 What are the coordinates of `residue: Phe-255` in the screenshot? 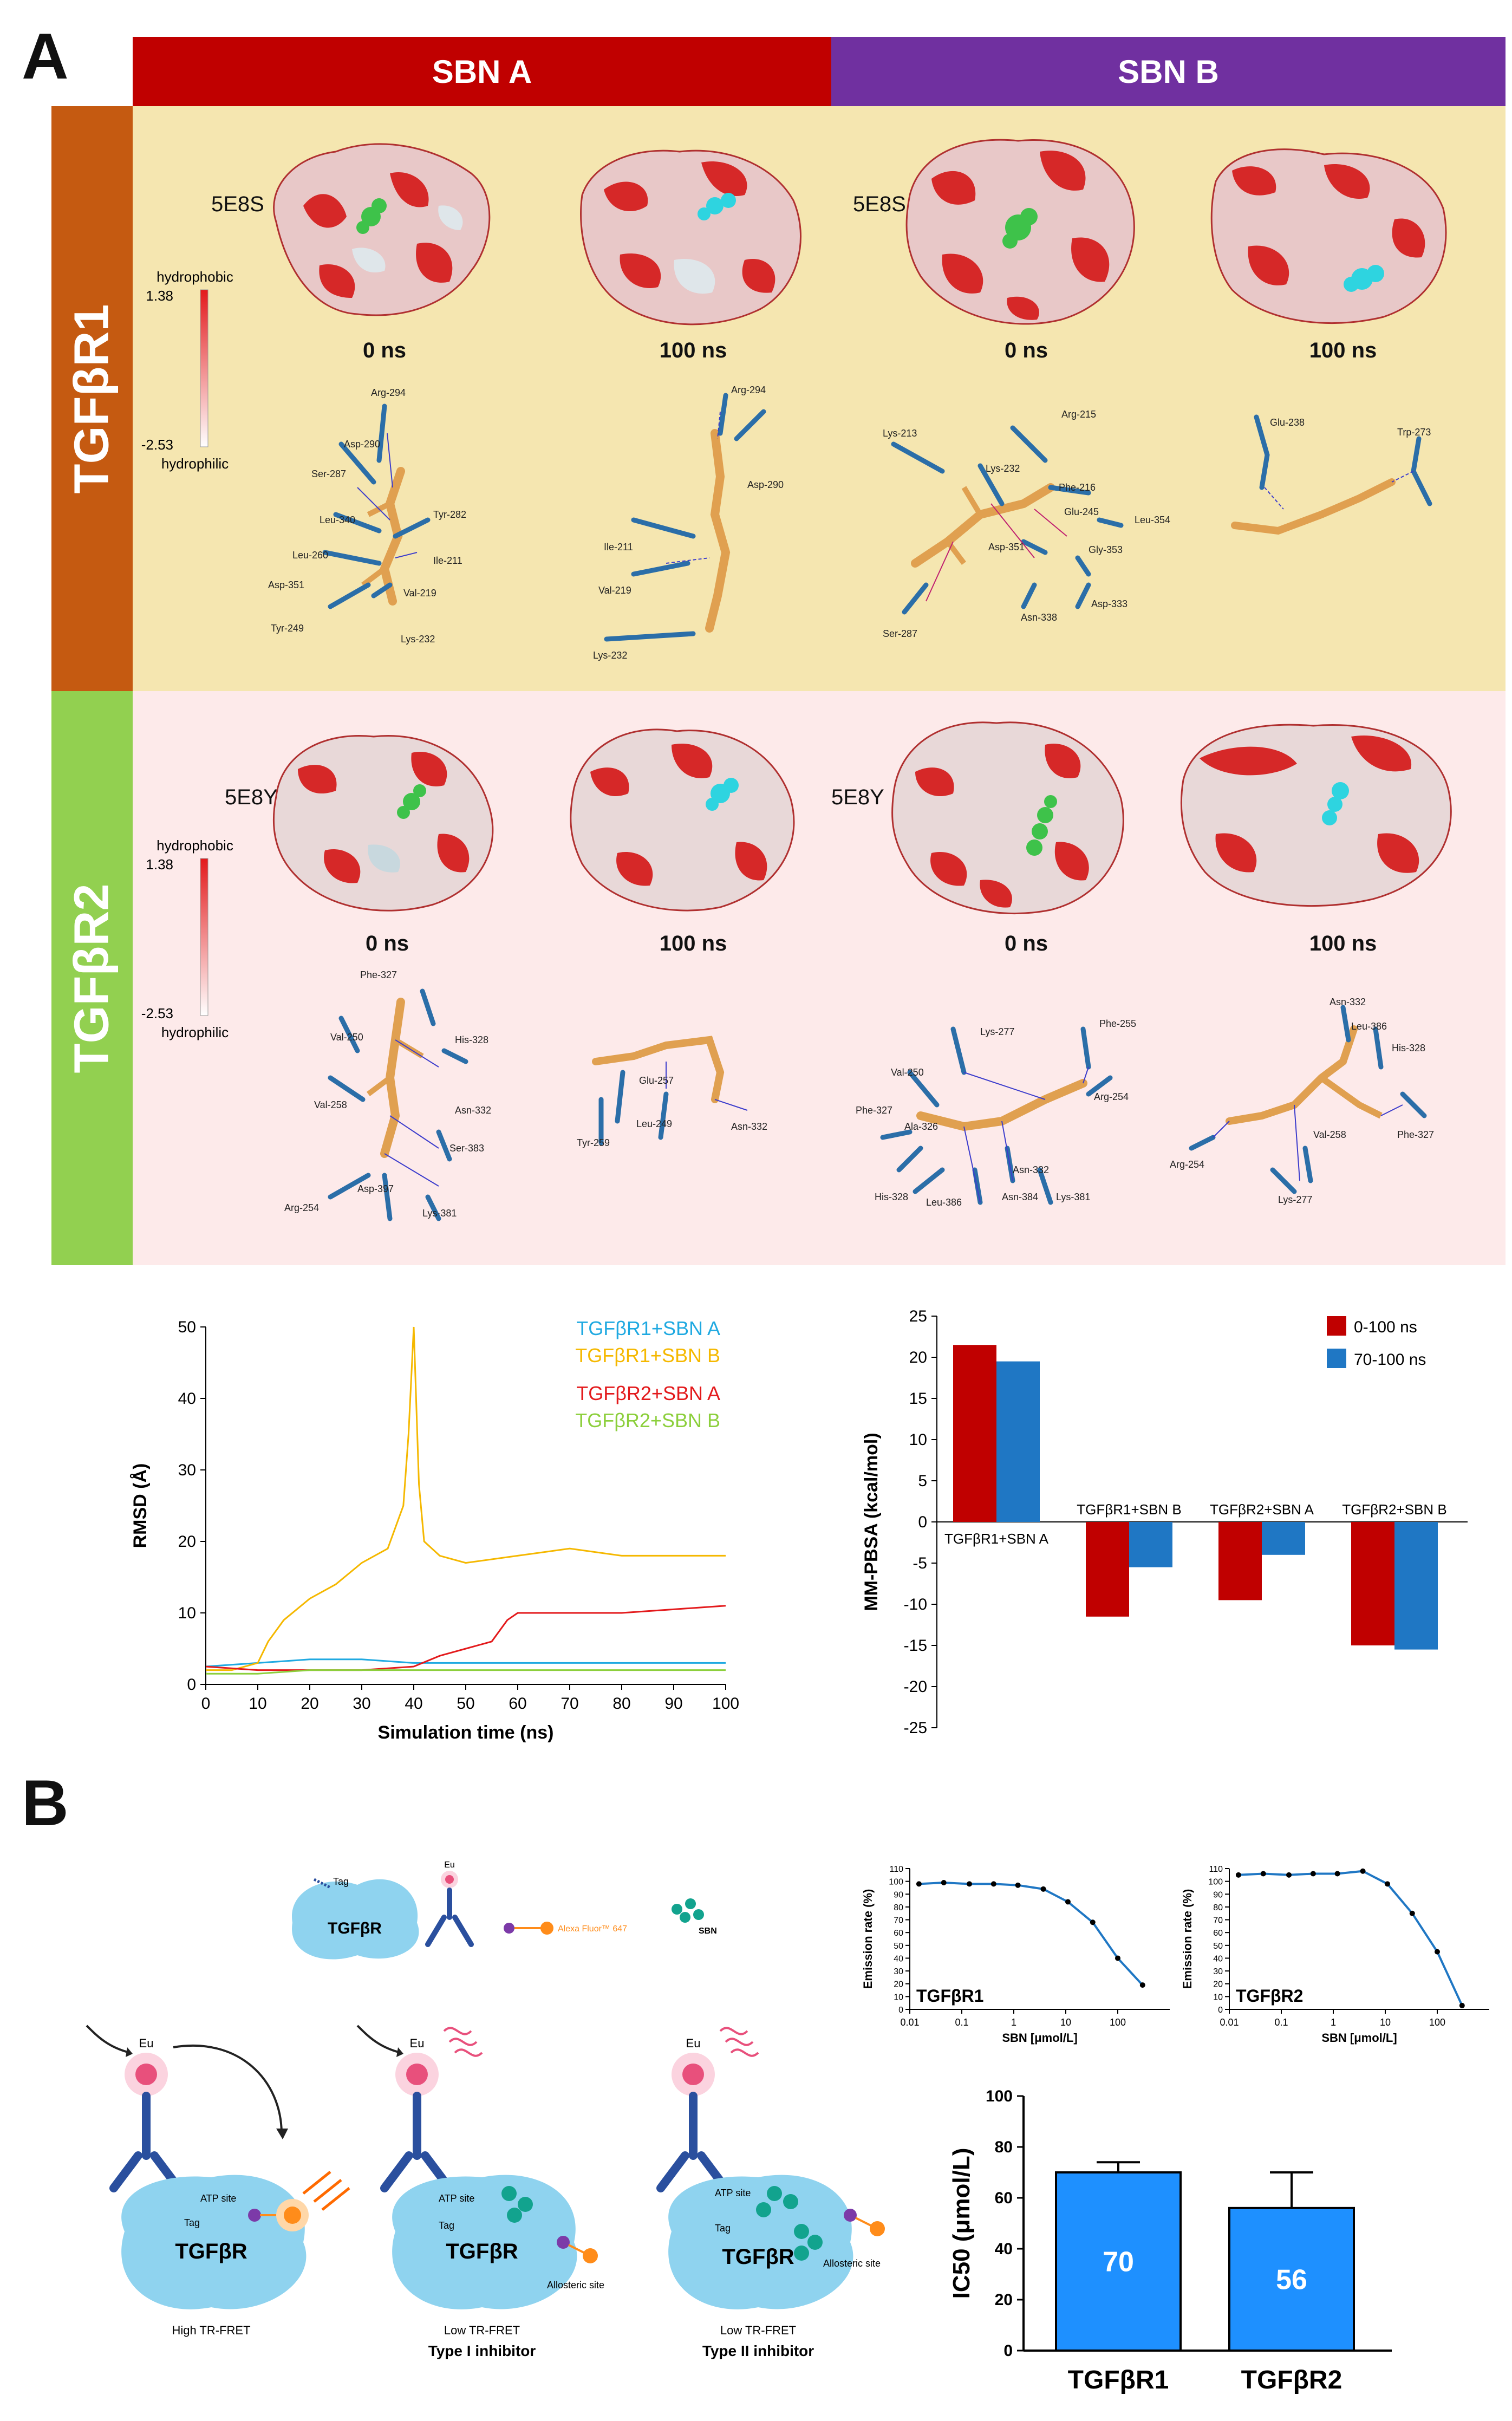 It's located at (1118, 1023).